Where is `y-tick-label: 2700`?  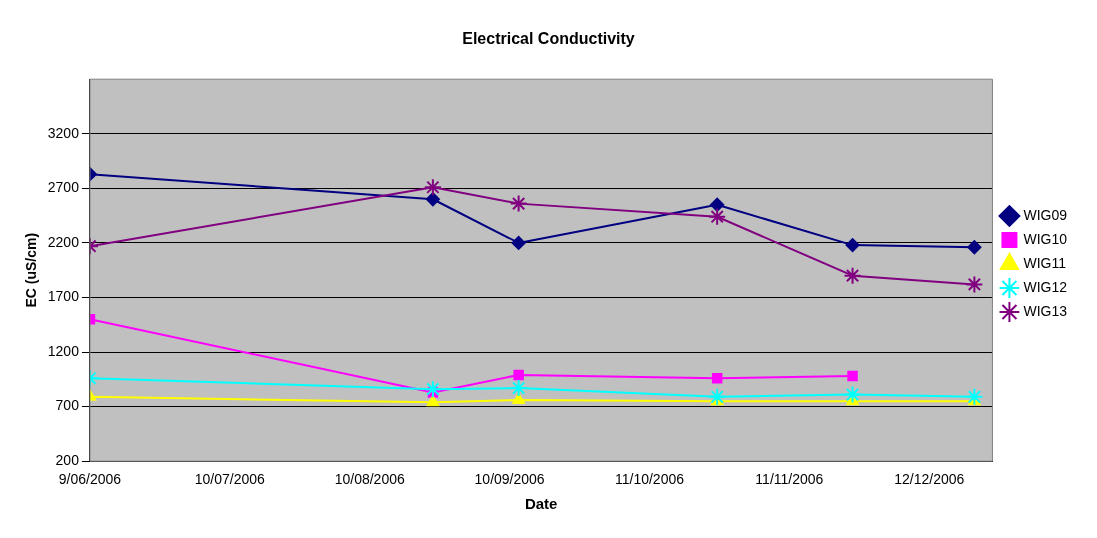 y-tick-label: 2700 is located at coordinates (63, 187).